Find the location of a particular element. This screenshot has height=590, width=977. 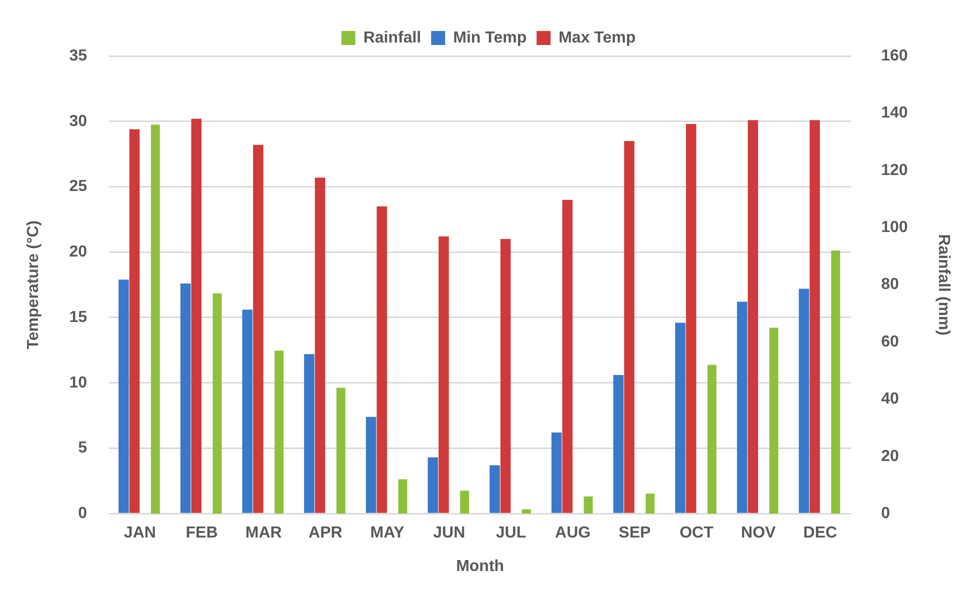

y2-tick-label: 40 is located at coordinates (890, 399).